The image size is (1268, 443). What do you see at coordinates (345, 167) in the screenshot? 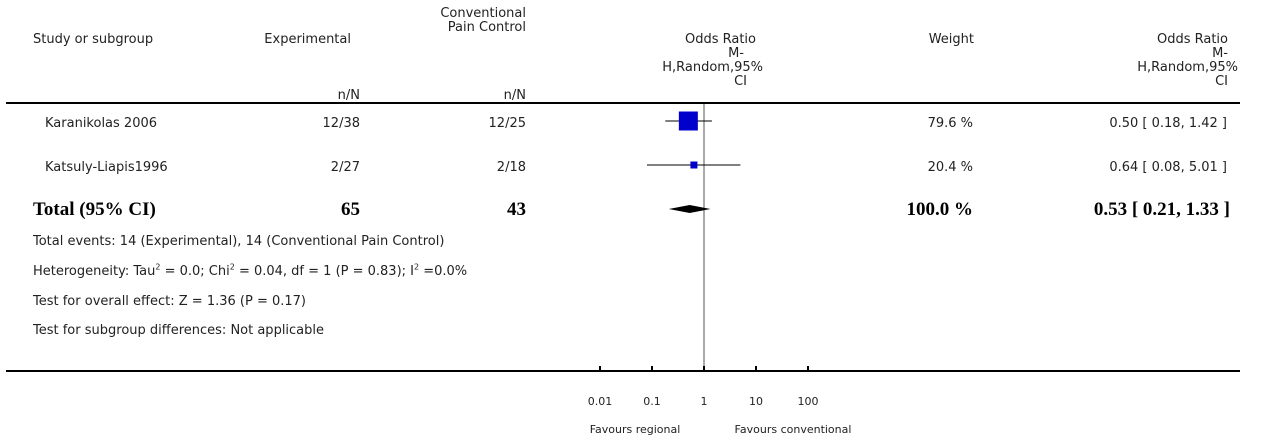
I see `row-exp: 2/27` at bounding box center [345, 167].